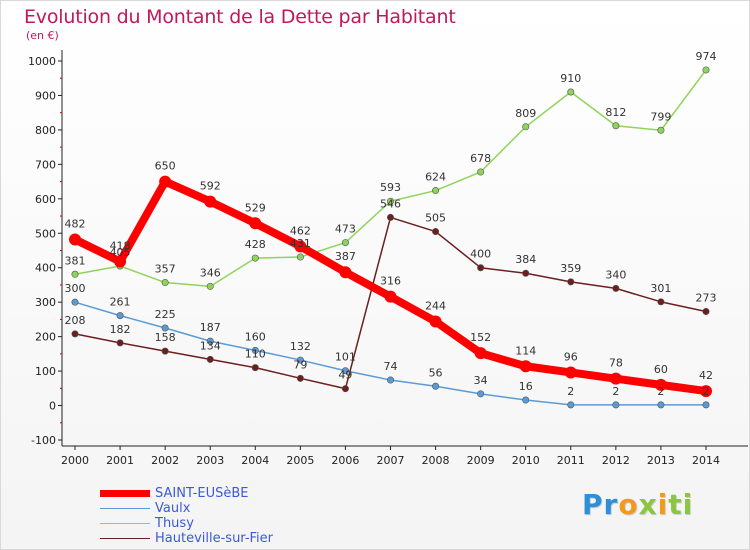 The width and height of the screenshot is (750, 550). I want to click on data-label-hauteville-sur-fier: 400, so click(480, 254).